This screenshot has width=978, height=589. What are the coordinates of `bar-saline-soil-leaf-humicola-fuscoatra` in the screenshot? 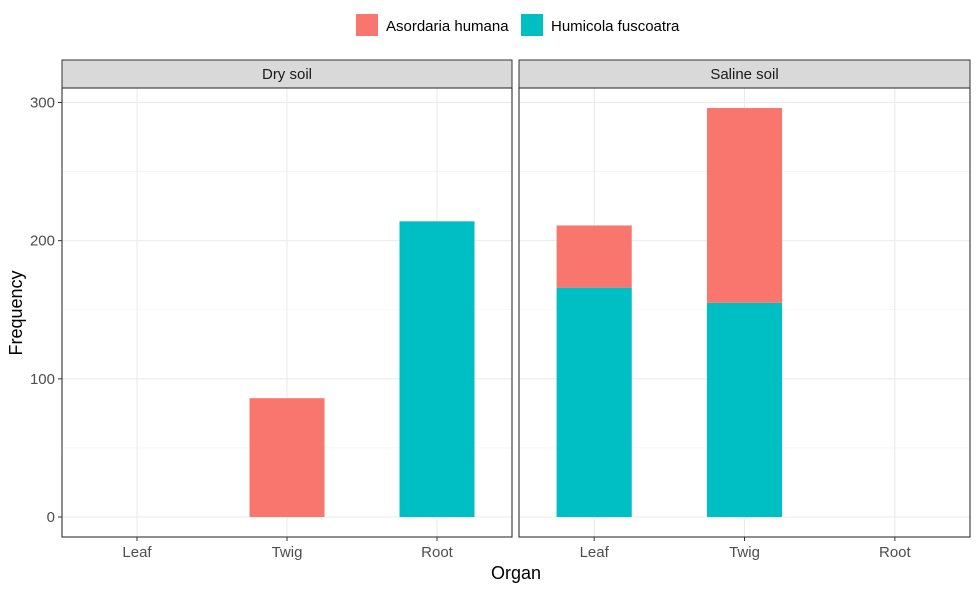 It's located at (594, 402).